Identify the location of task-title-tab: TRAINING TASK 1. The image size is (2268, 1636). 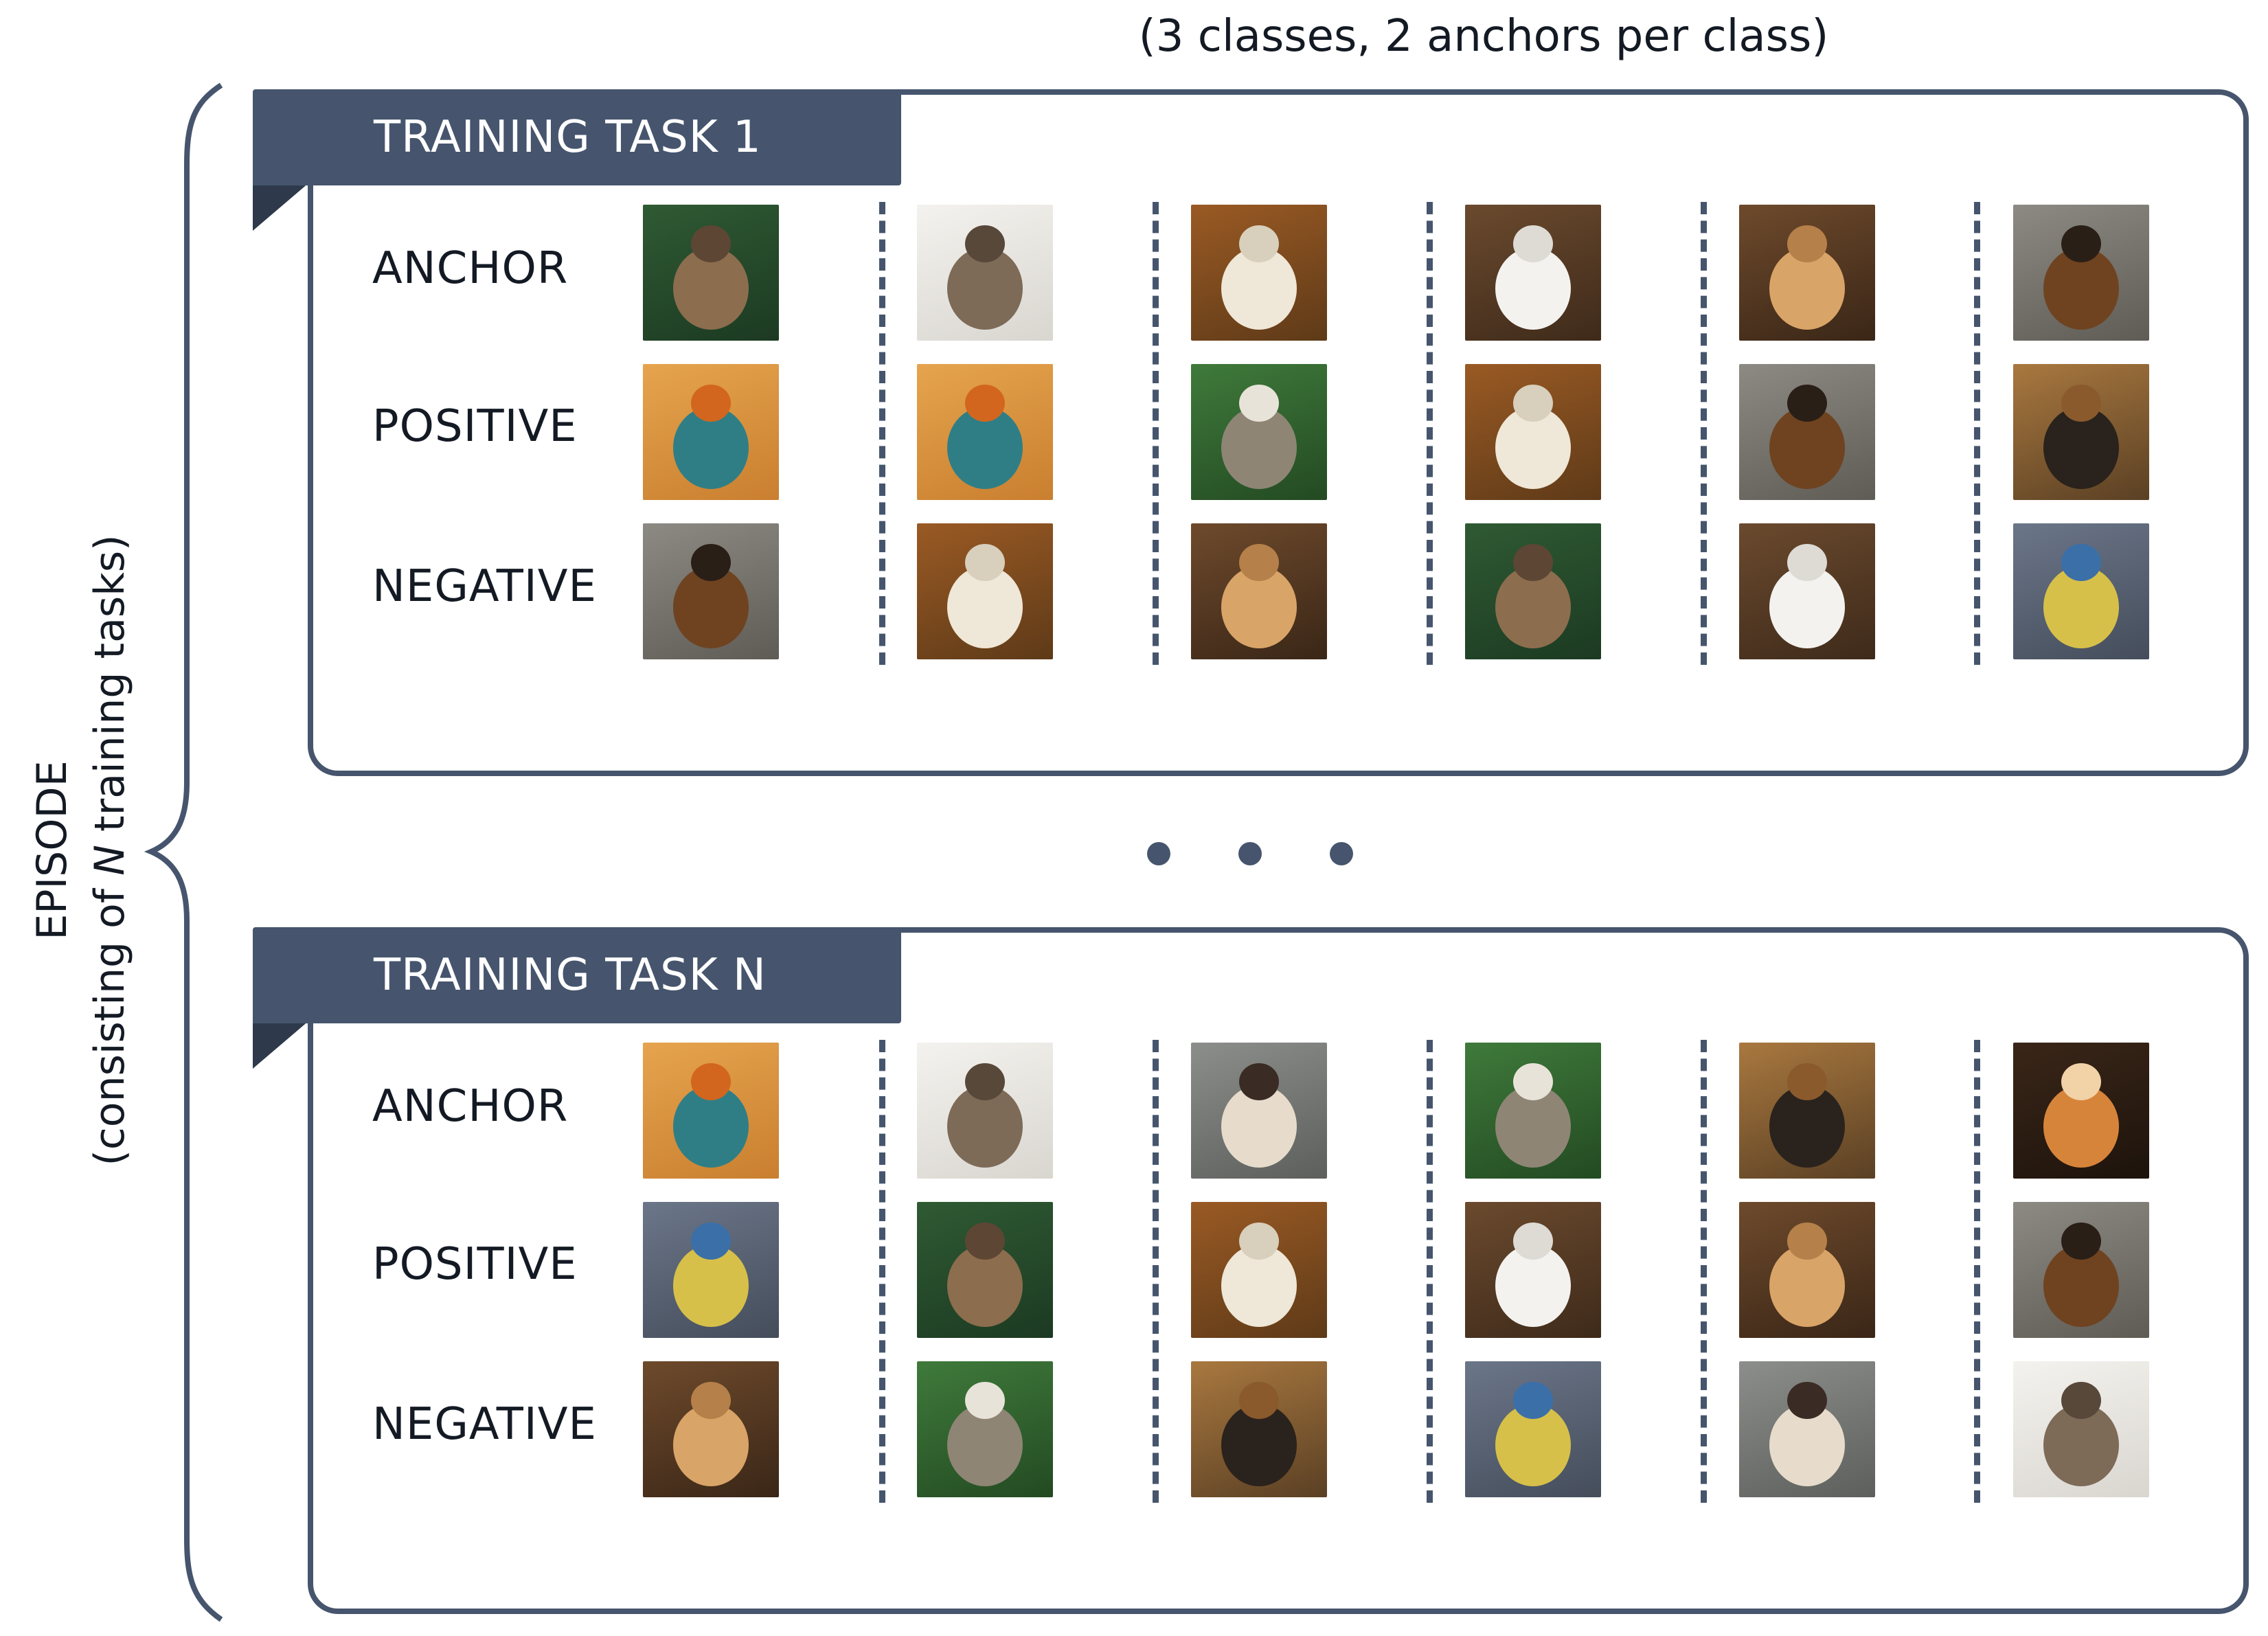
(577, 137).